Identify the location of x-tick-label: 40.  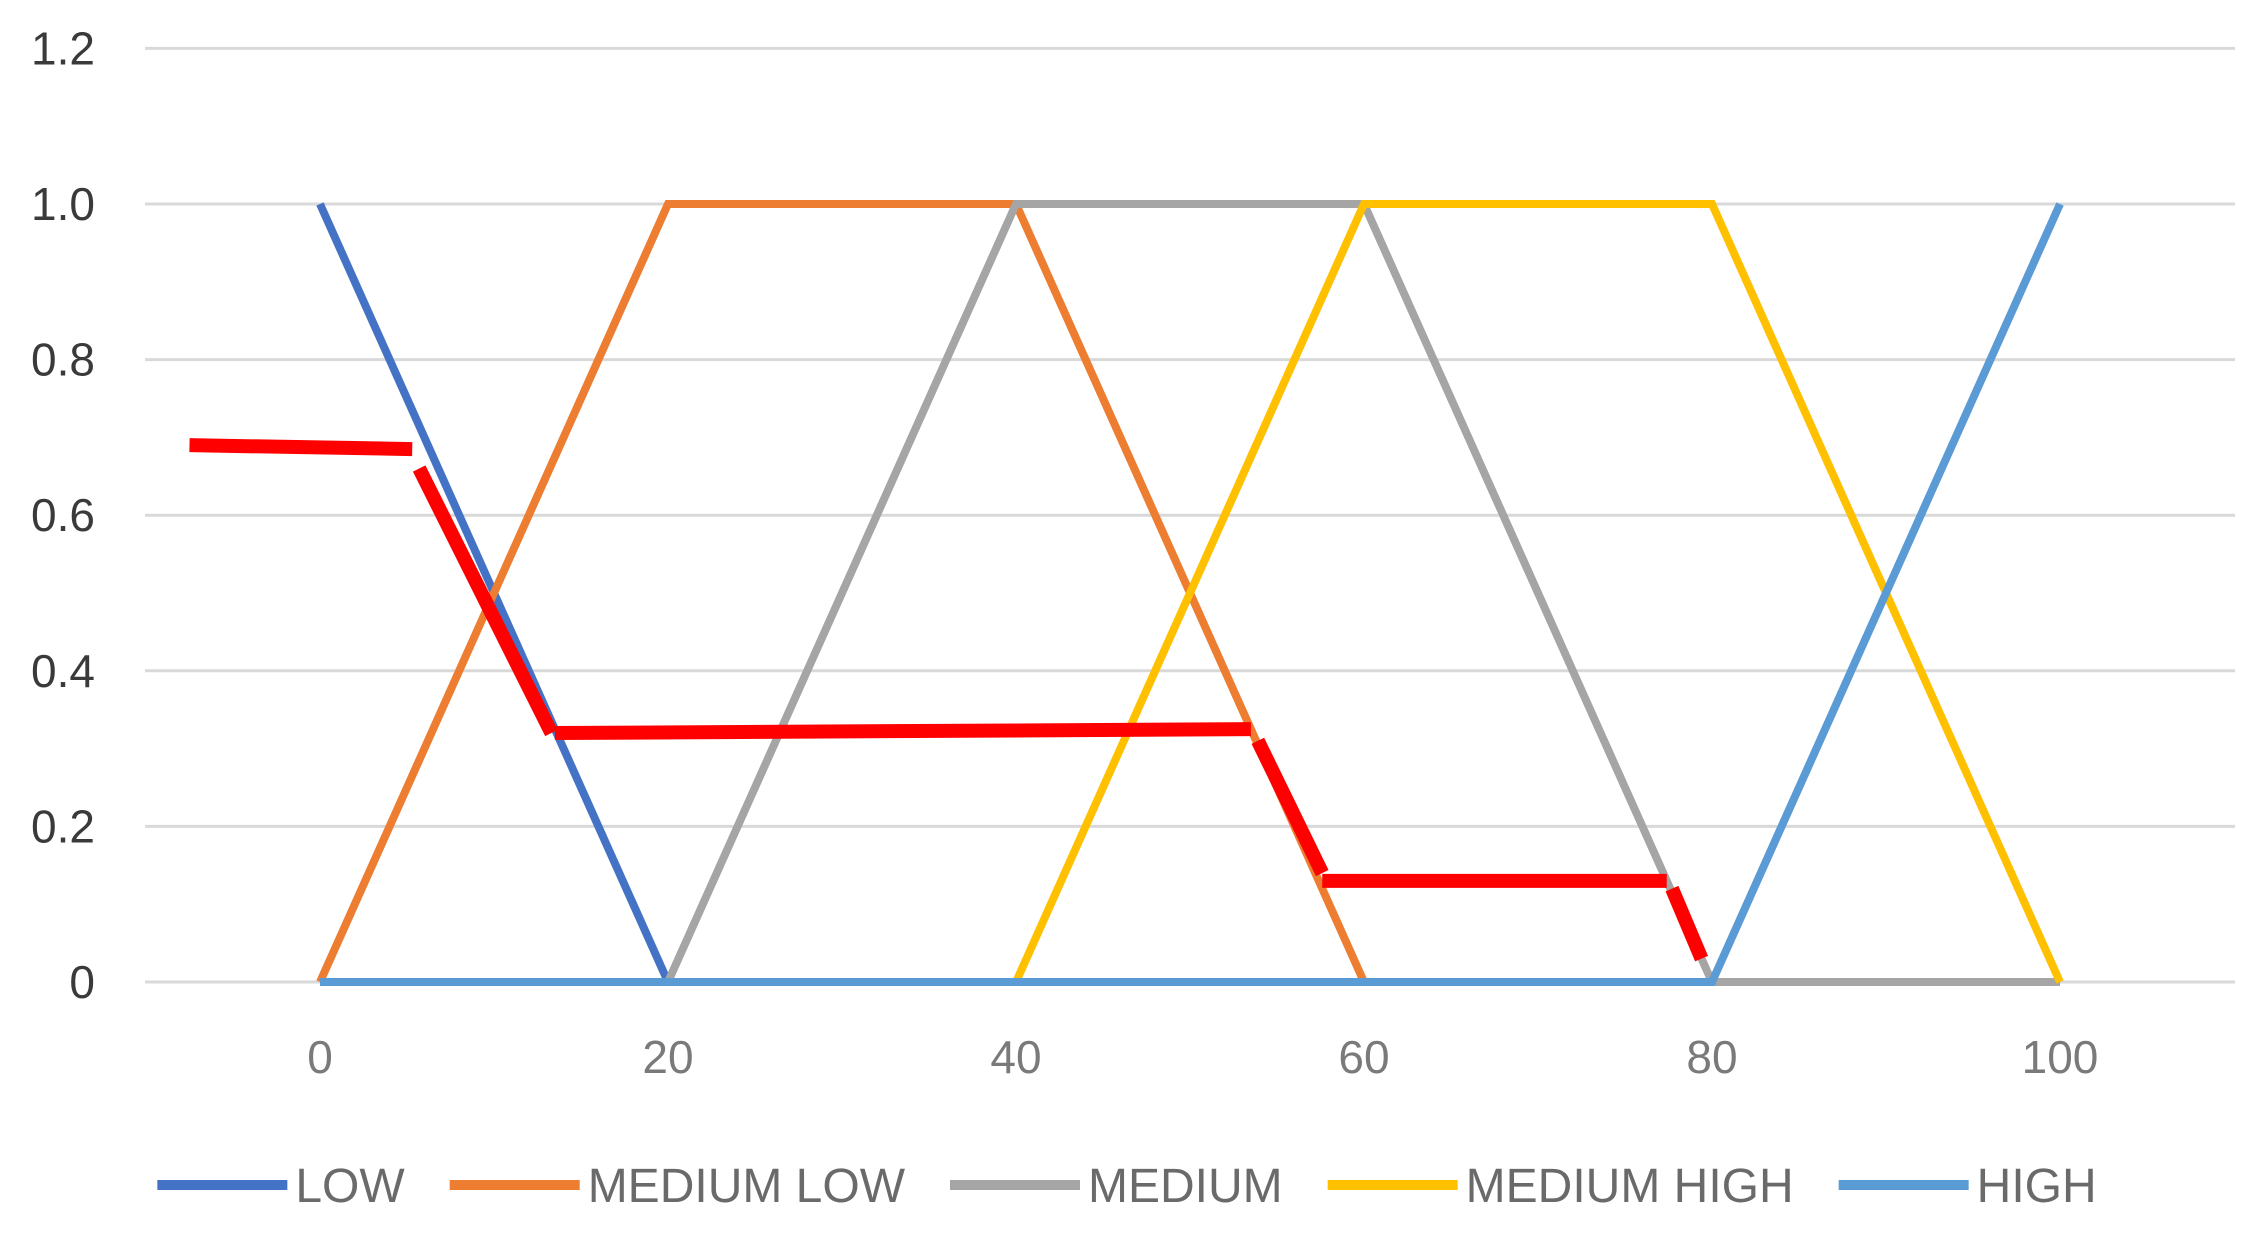
(1015, 1057).